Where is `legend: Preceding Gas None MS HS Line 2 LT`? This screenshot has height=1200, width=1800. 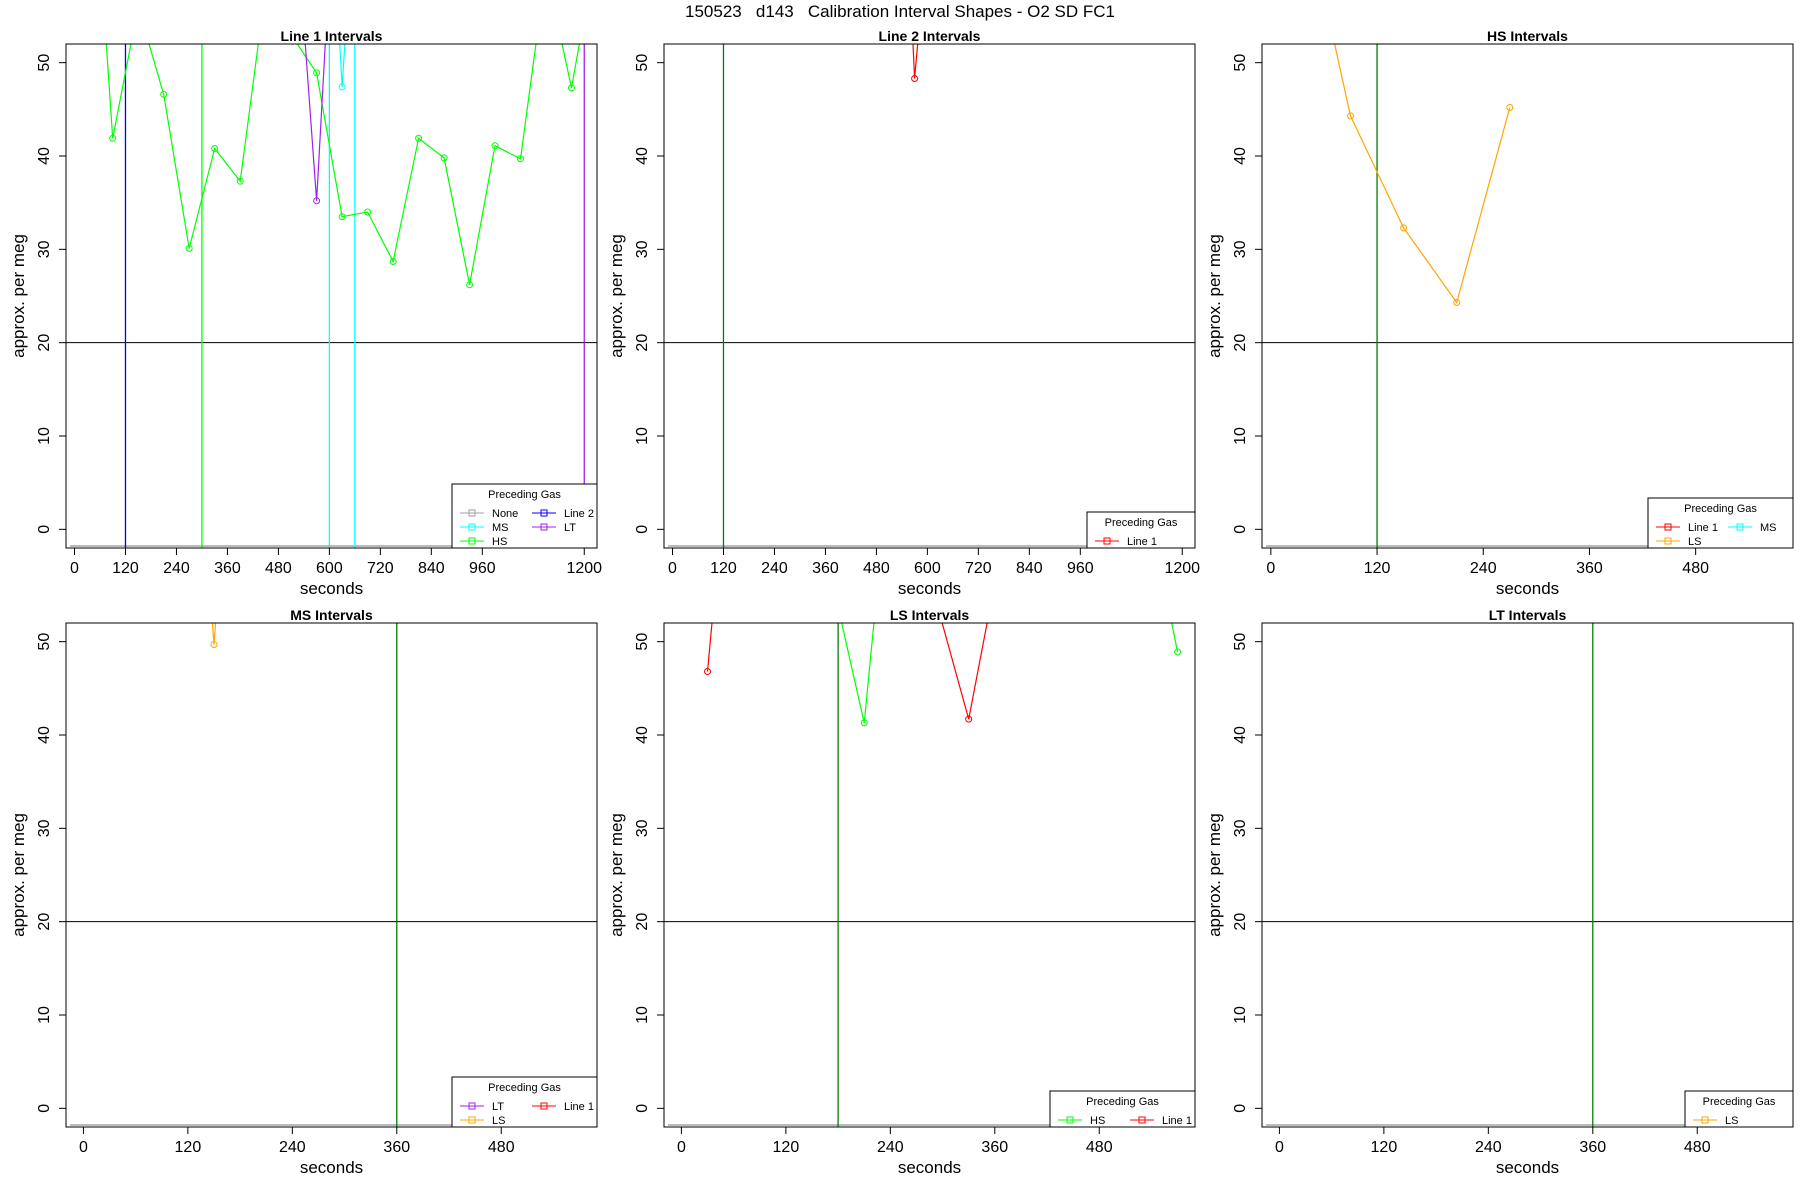
legend: Preceding Gas None MS HS Line 2 LT is located at coordinates (524, 516).